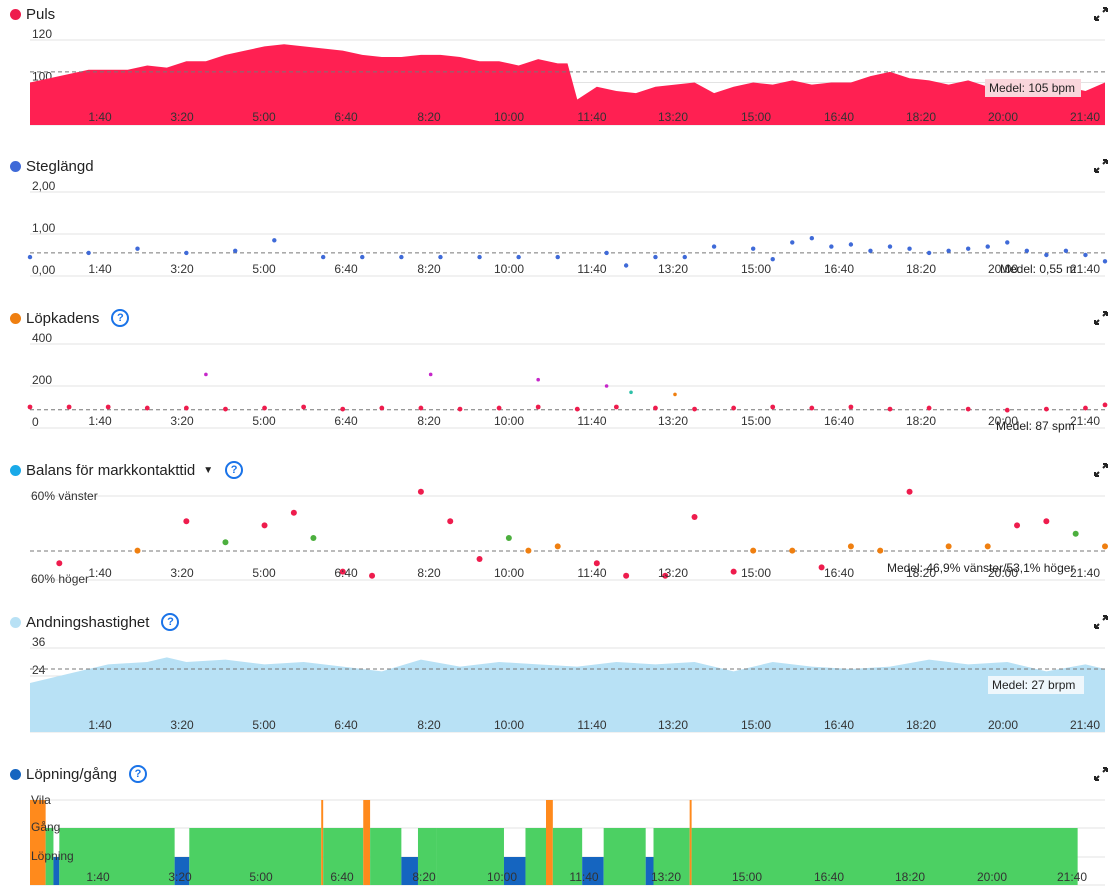  What do you see at coordinates (208, 470) in the screenshot?
I see `dropdown-caret-icon: ▼` at bounding box center [208, 470].